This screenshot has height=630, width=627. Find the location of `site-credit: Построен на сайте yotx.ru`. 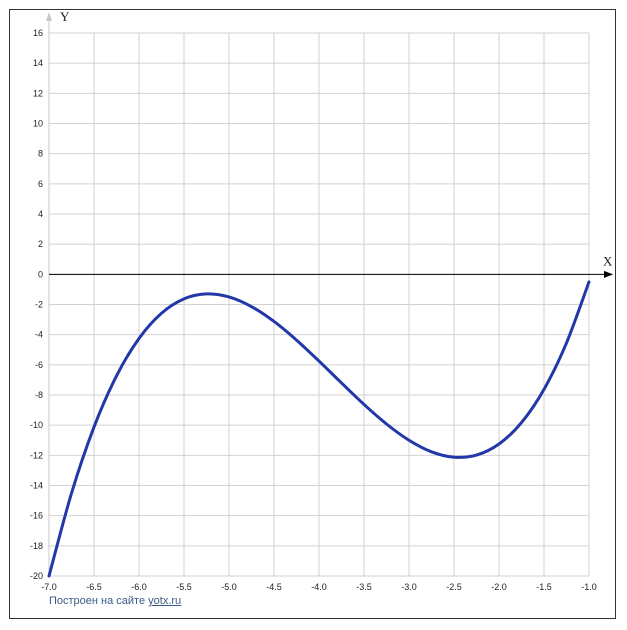

site-credit: Построен на сайте yotx.ru is located at coordinates (115, 601).